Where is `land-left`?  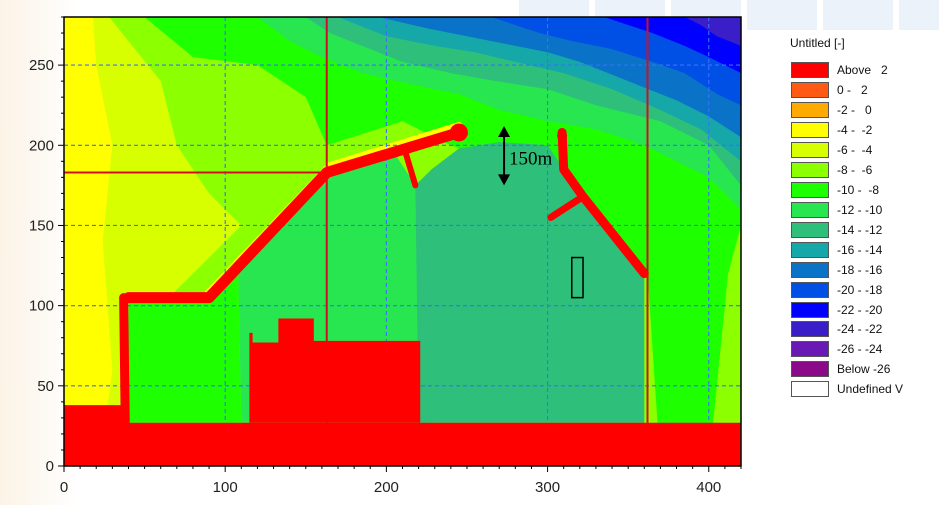
land-left is located at coordinates (95, 435).